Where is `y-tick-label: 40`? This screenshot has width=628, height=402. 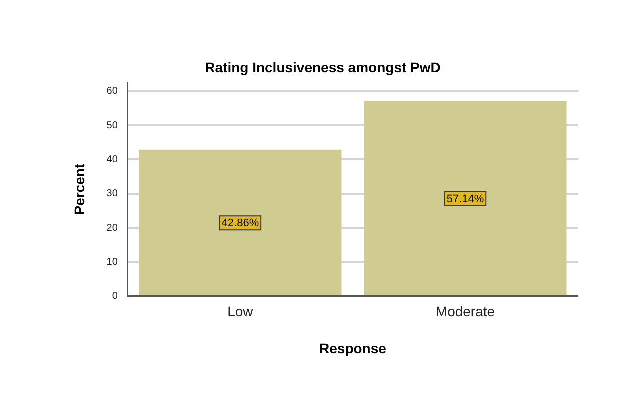
y-tick-label: 40 is located at coordinates (112, 160).